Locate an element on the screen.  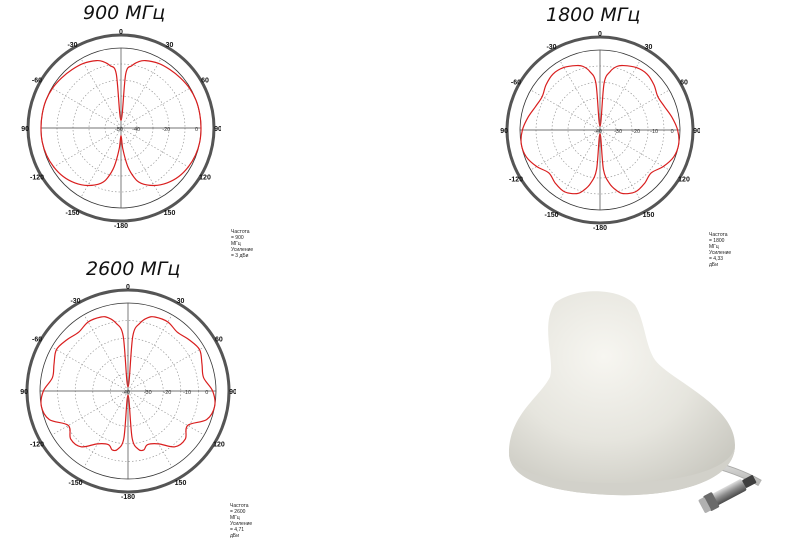
chart-caption-1800: Частота = 1800 МГц Усиление = 4,33 дБи is located at coordinates (720, 250).